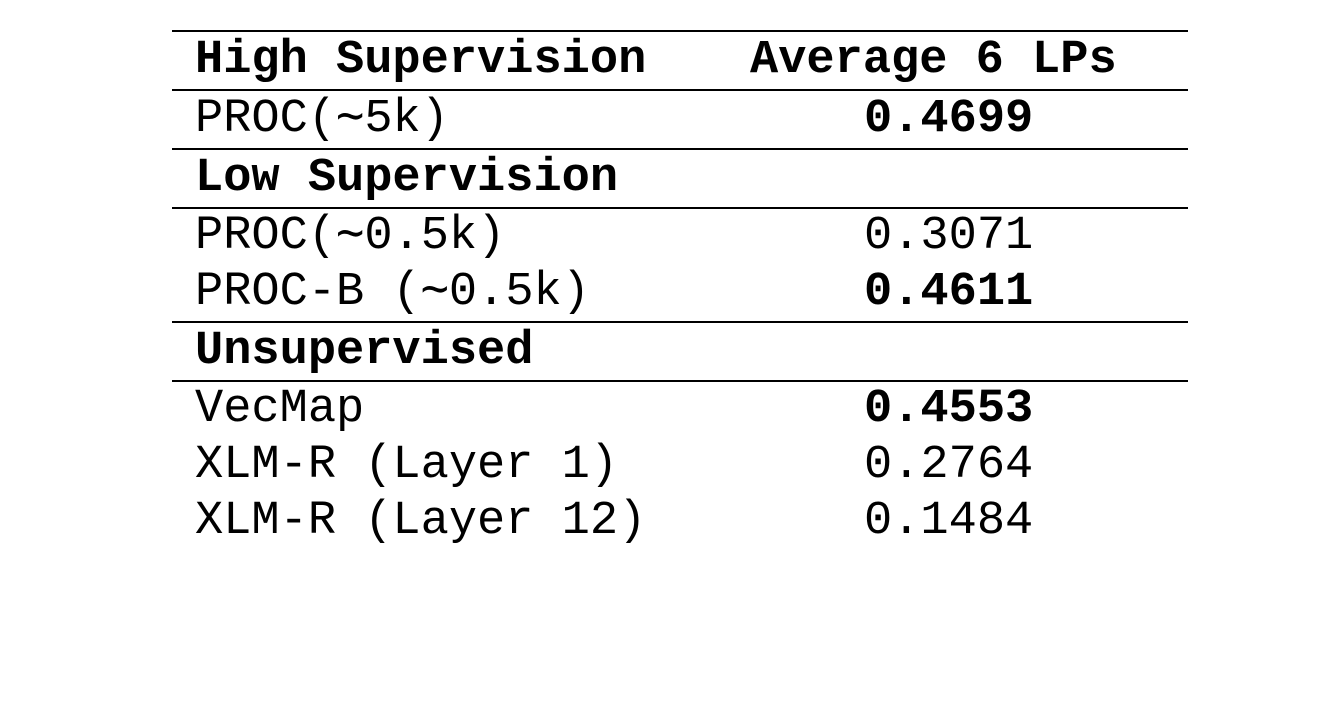  Describe the element at coordinates (949, 292) in the screenshot. I see `score-value: 0.4611` at that location.